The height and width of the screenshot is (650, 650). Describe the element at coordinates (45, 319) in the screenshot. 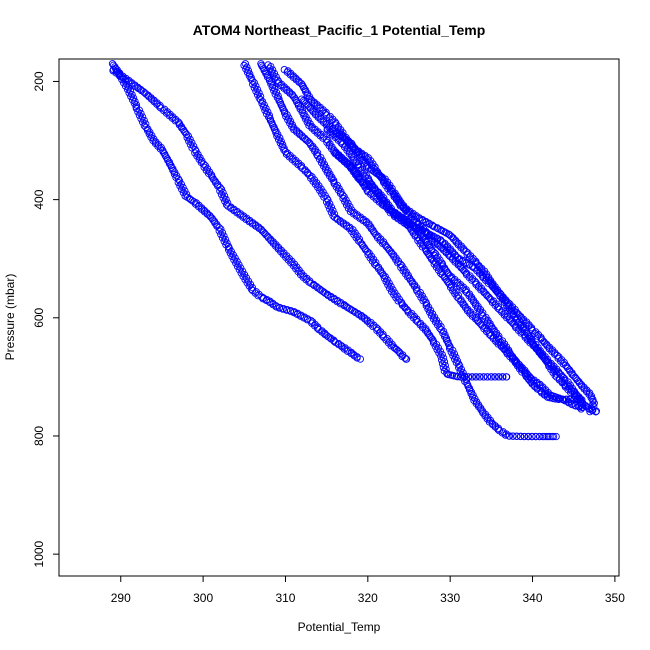

I see `y-axis: 200 400 600 800 1000` at that location.